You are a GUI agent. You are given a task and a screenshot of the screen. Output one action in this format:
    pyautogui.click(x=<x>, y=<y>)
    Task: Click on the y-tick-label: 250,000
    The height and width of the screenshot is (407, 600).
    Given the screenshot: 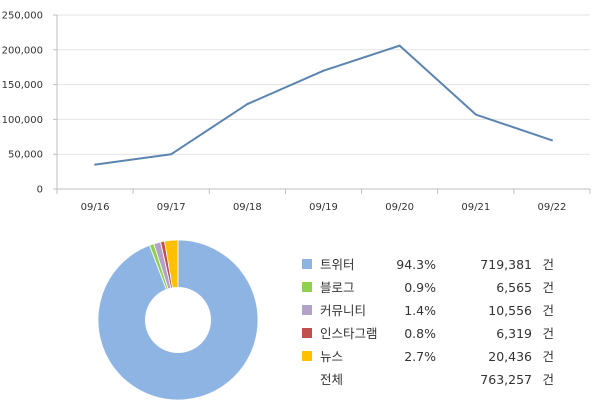 What is the action you would take?
    pyautogui.click(x=22, y=16)
    